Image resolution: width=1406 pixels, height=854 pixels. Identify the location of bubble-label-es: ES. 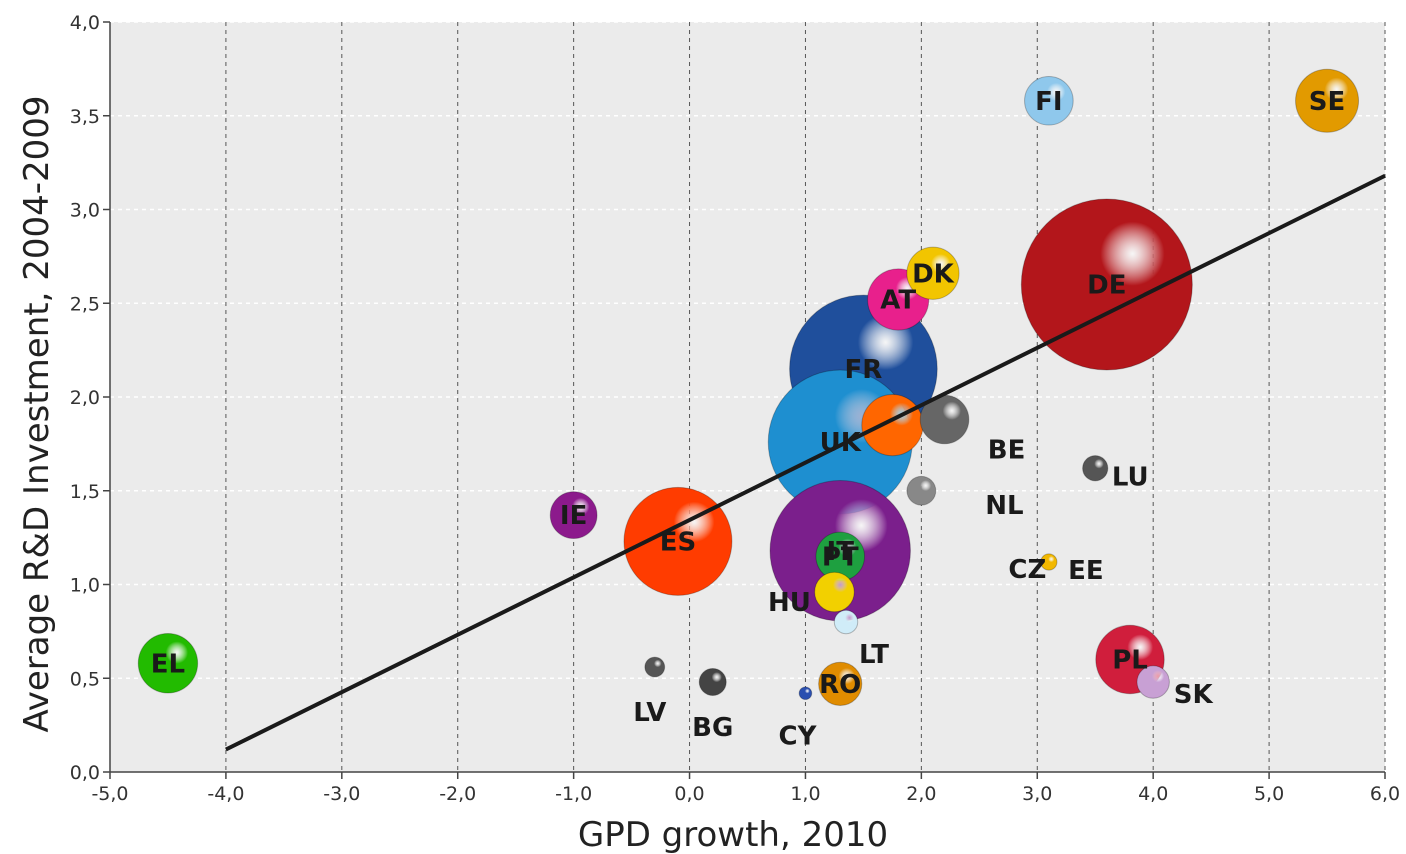
(678, 542).